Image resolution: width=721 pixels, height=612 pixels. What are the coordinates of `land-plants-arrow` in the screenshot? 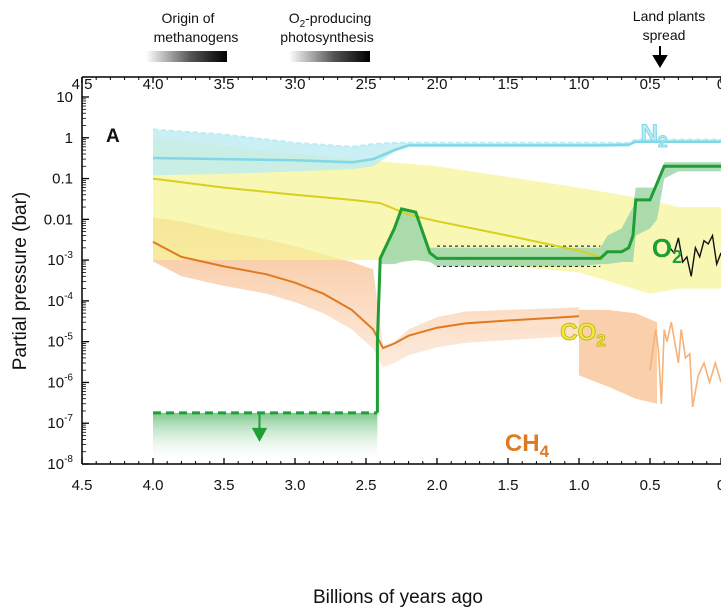 It's located at (660, 57).